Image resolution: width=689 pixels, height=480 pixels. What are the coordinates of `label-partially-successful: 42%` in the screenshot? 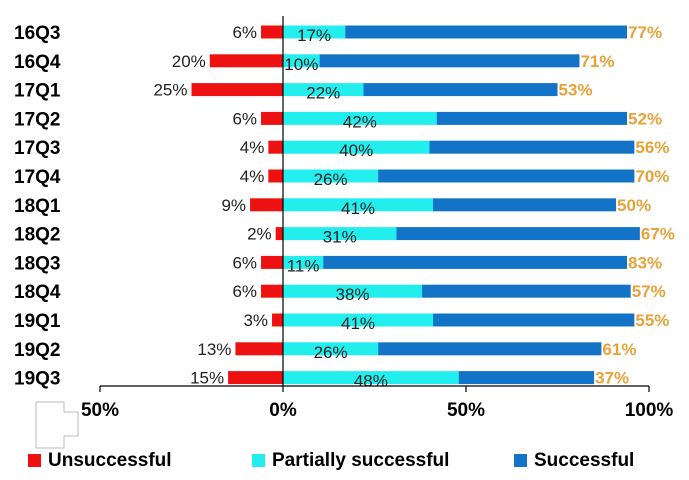 It's located at (360, 121).